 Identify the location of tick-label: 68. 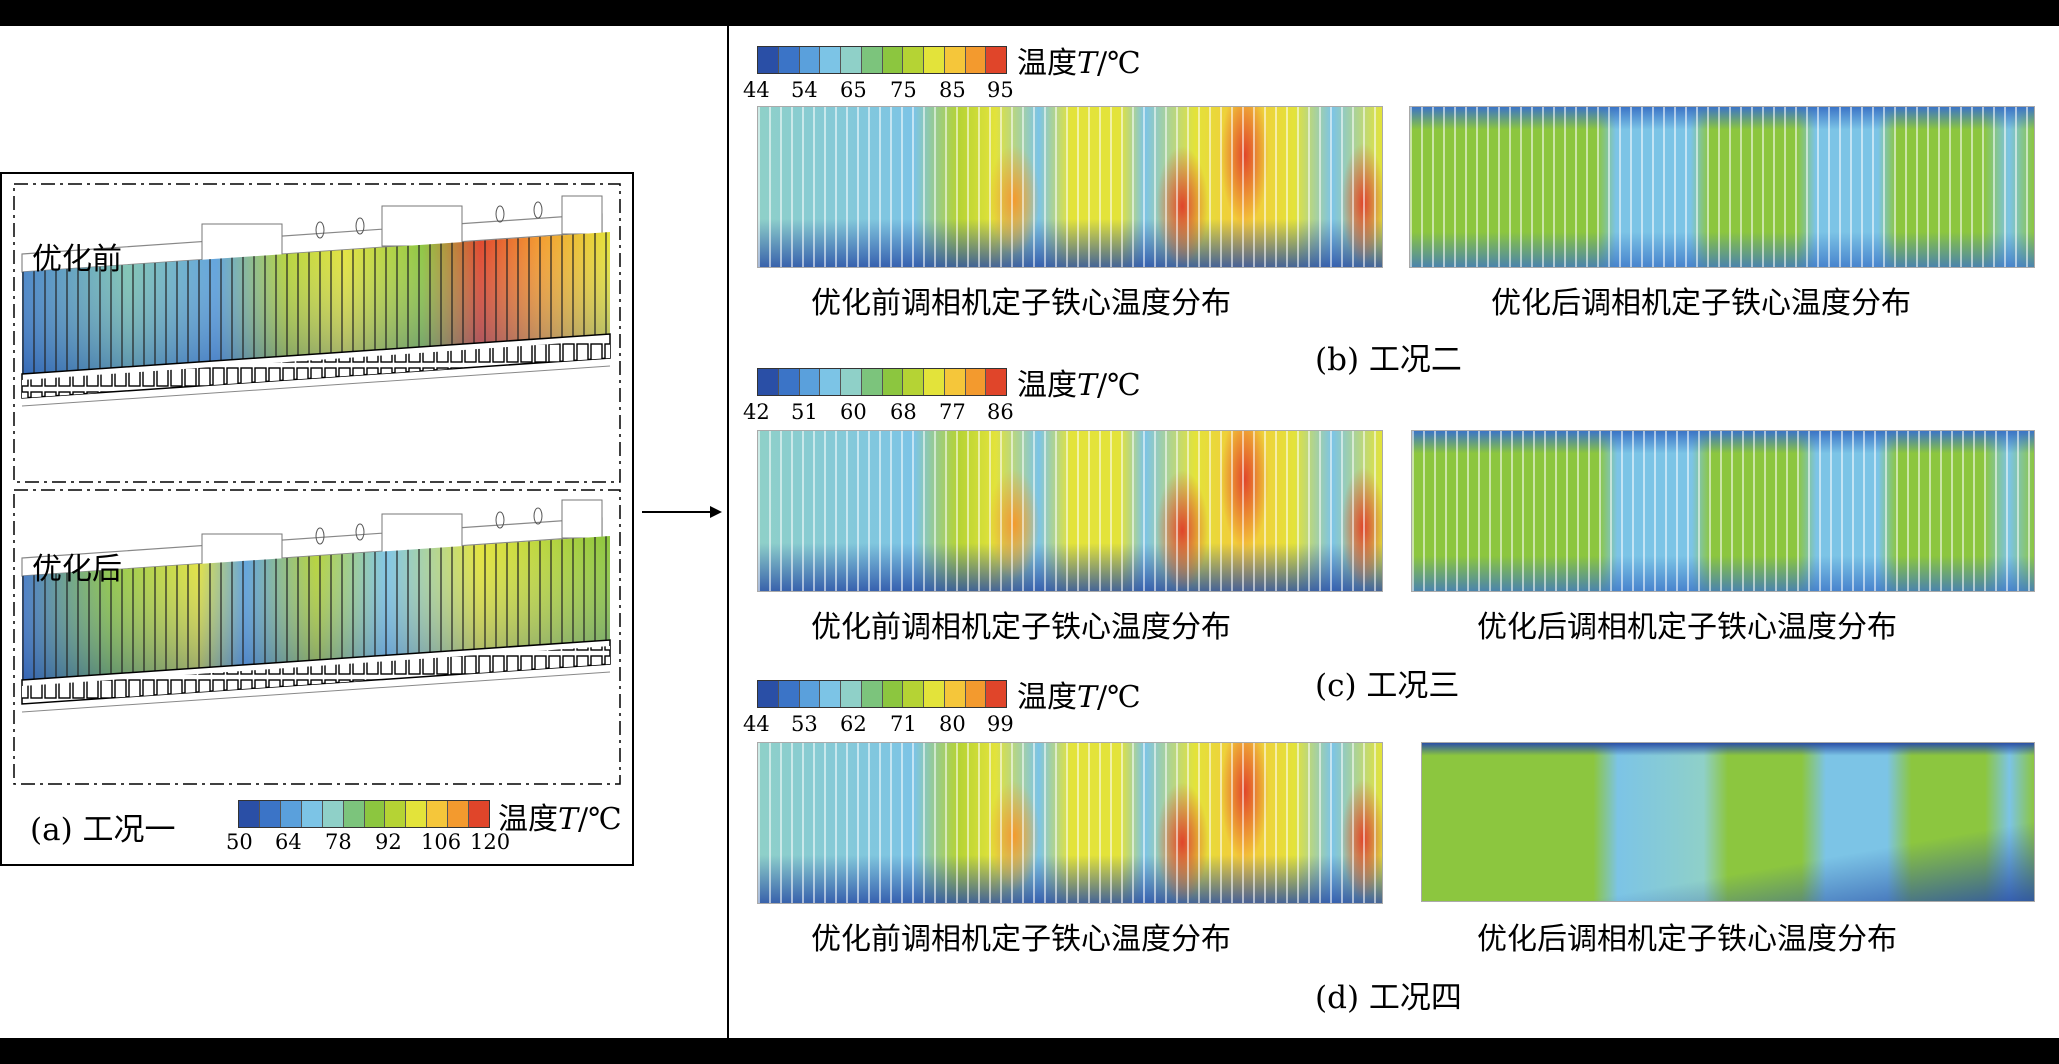
(903, 412).